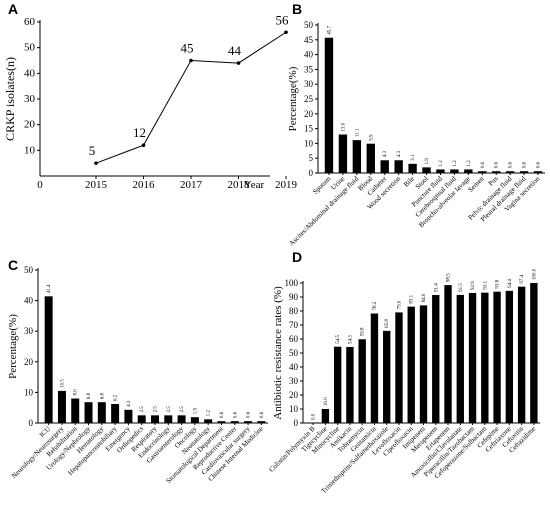  What do you see at coordinates (283, 19) in the screenshot?
I see `data-label: 56` at bounding box center [283, 19].